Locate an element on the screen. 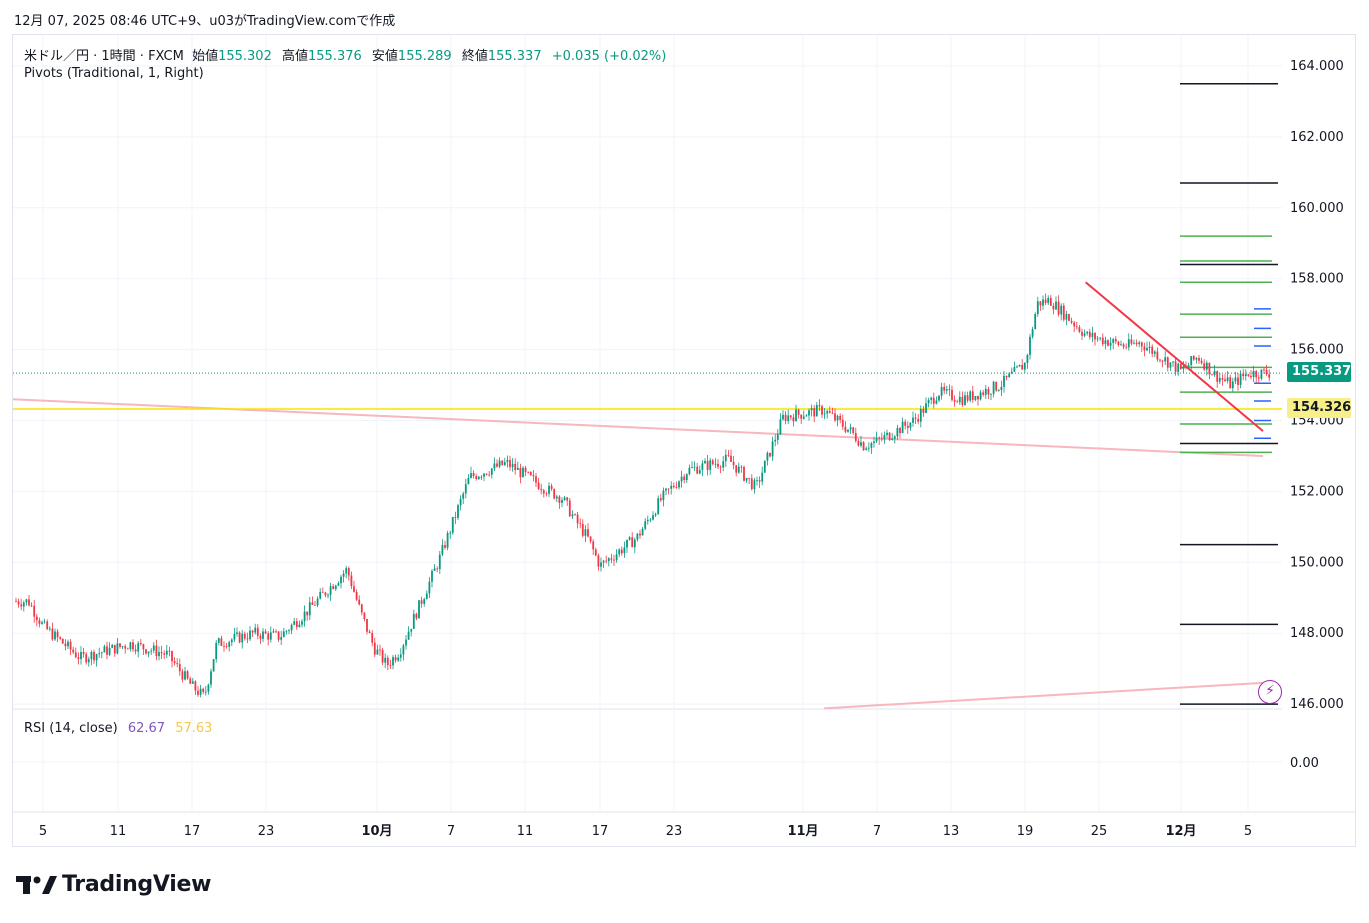 Image resolution: width=1369 pixels, height=923 pixels. tradingview-logo: TradingView is located at coordinates (113, 884).